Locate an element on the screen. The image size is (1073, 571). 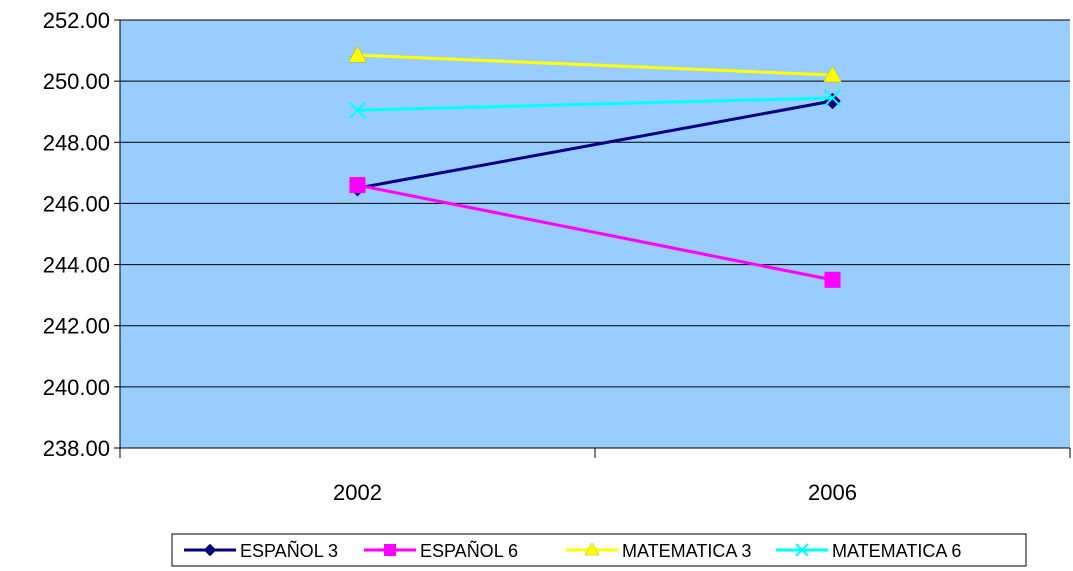
x-axis-tick-labels: 2002 2006 is located at coordinates (595, 492).